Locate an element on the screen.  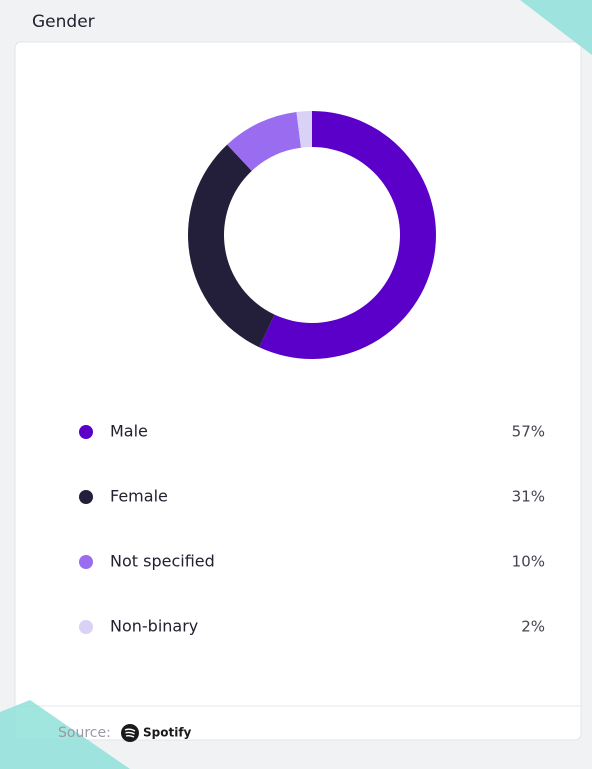
legend-value: 2% is located at coordinates (533, 627).